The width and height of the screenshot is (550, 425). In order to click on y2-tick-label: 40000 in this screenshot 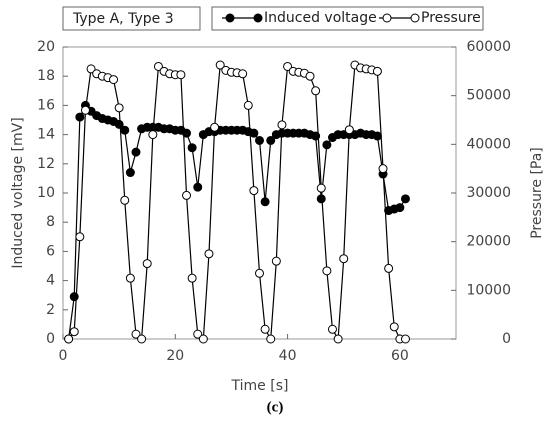, I will do `click(488, 144)`.